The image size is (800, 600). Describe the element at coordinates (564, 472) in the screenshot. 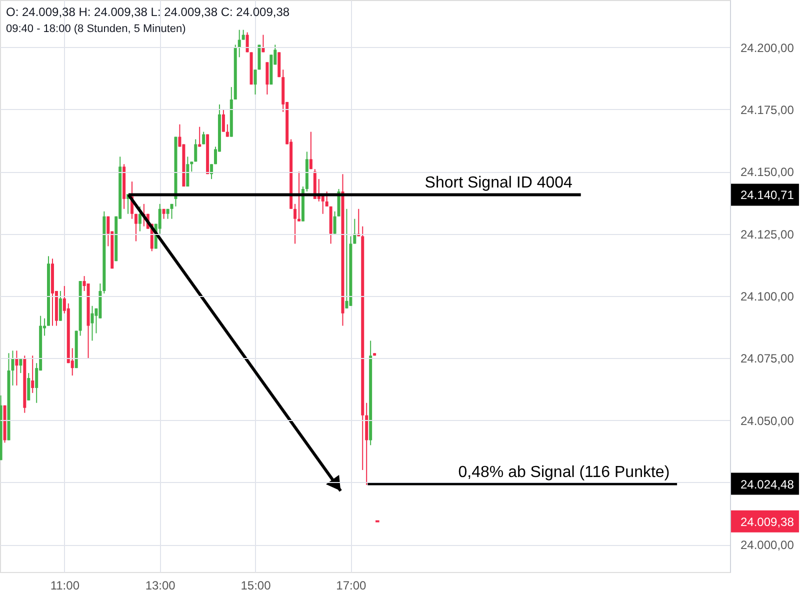

I see `annotation: 0,48% ab Signal (116 Punkte)` at that location.